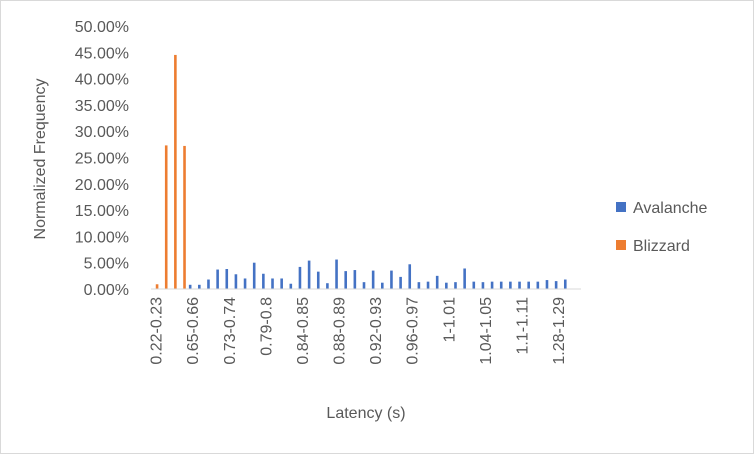 The image size is (754, 454). Describe the element at coordinates (40, 159) in the screenshot. I see `y-axis-title: Normalized Frequency` at that location.